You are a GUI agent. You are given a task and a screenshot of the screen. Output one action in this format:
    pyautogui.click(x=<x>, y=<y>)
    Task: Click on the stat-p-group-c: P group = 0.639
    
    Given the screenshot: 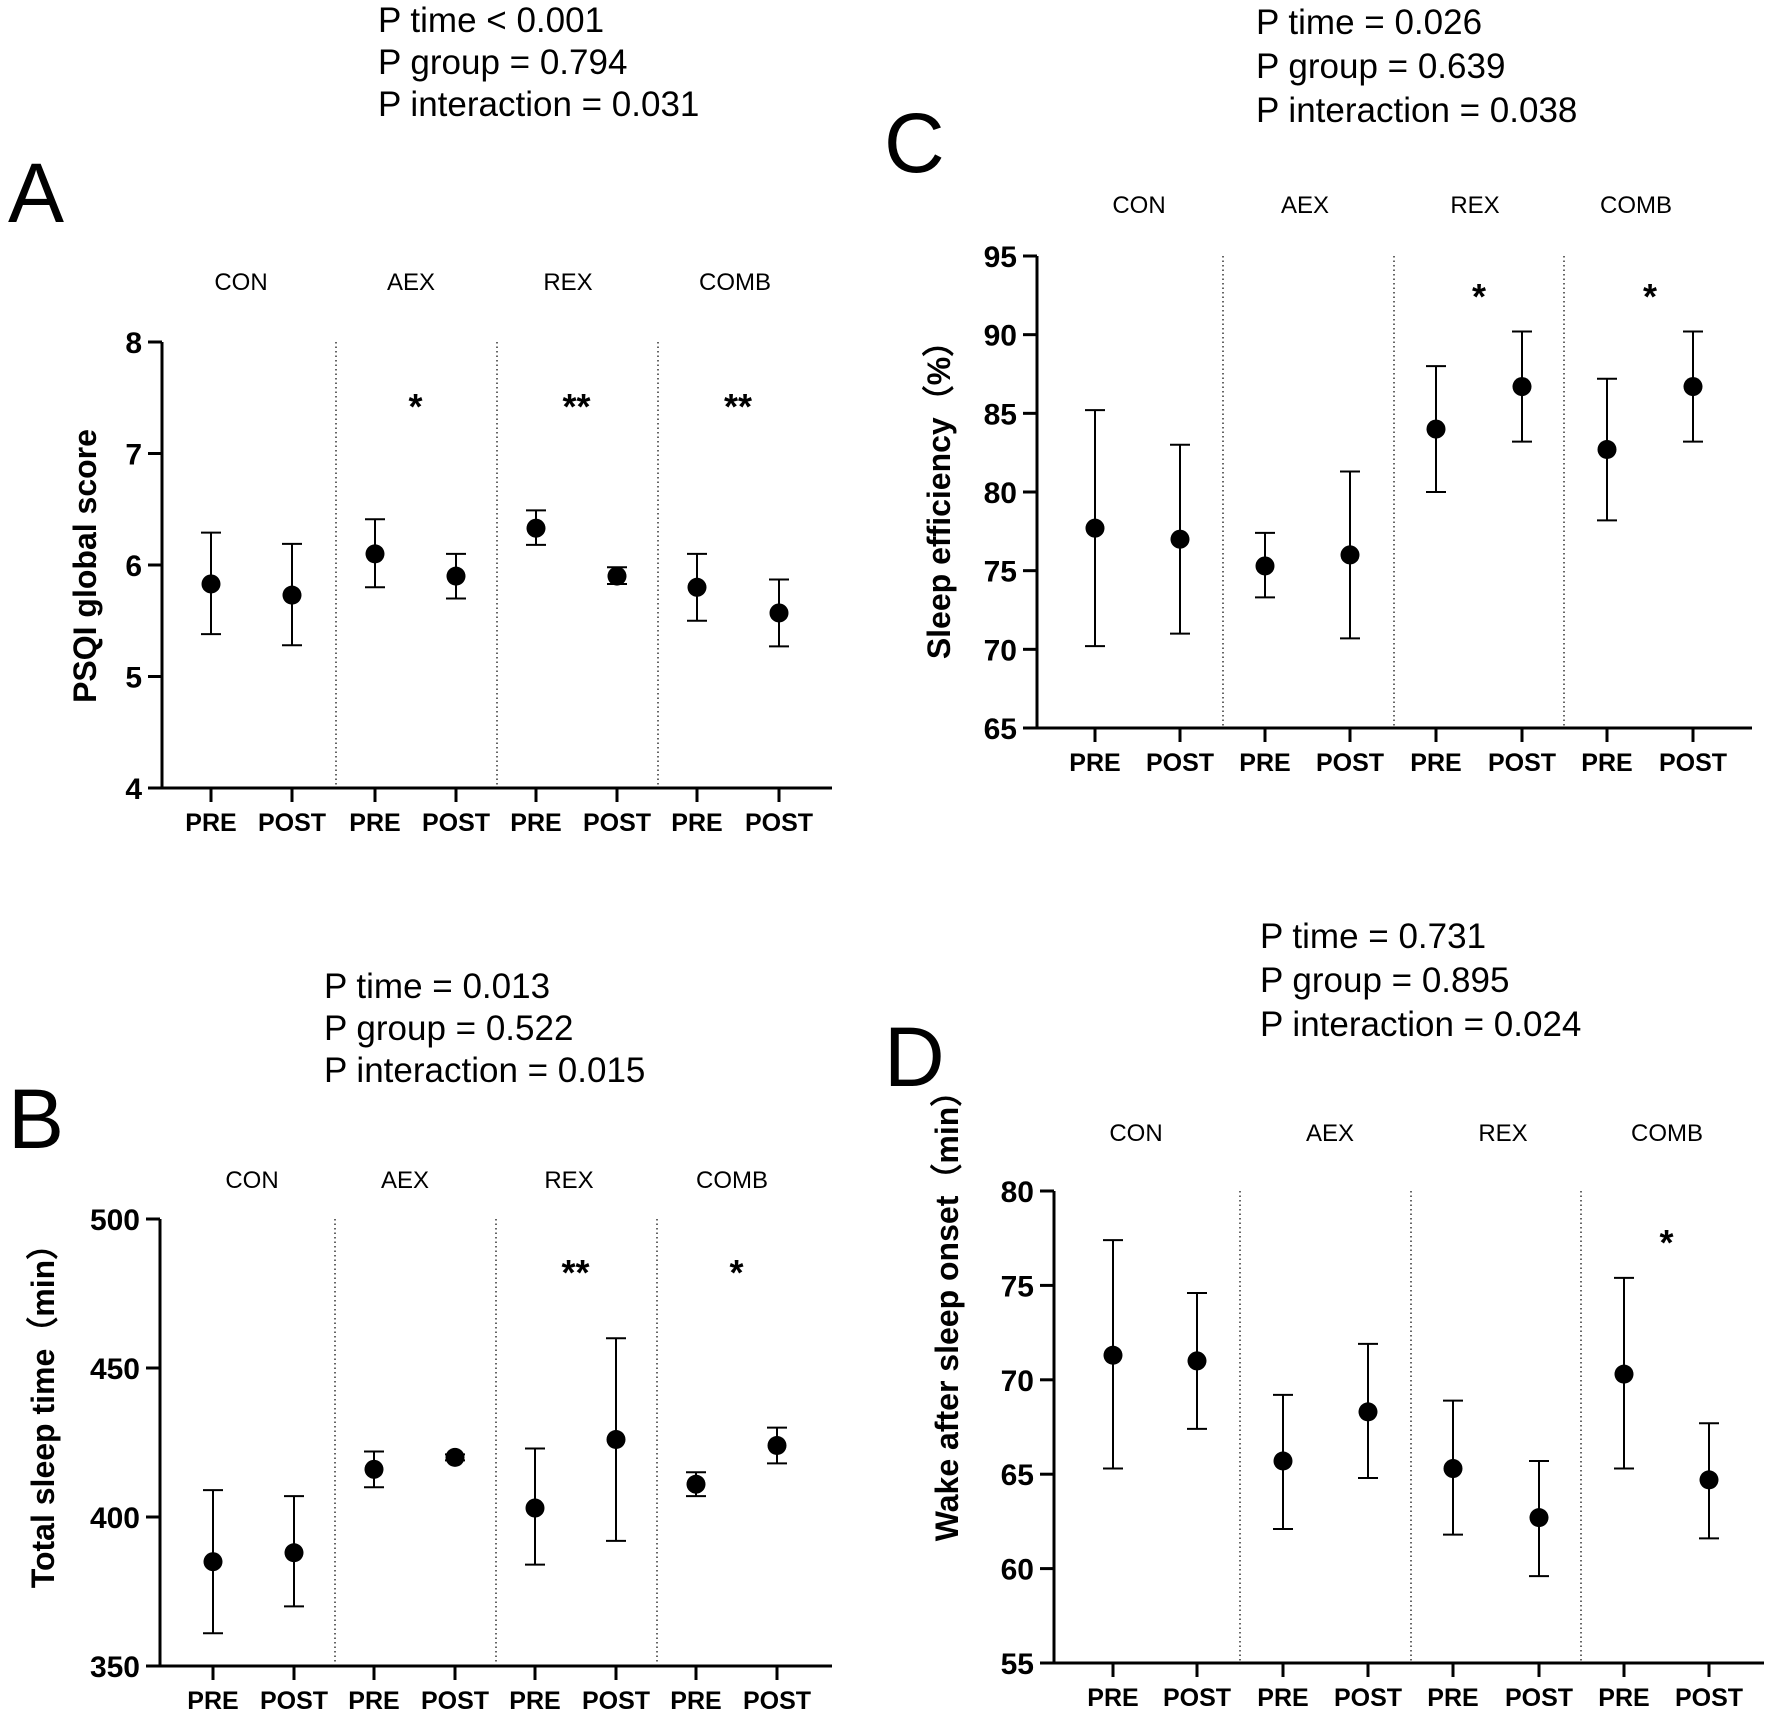 What is the action you would take?
    pyautogui.click(x=1380, y=66)
    